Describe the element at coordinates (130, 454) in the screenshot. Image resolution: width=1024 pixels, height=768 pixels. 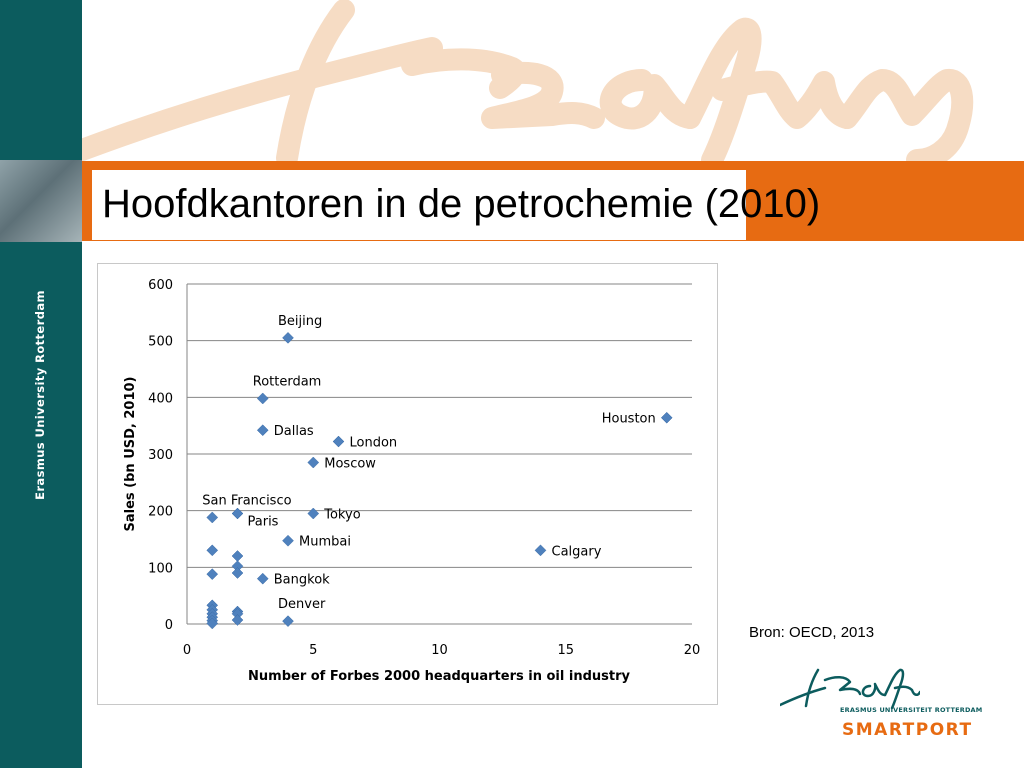
I see `y-axis-label: Sales (bn USD, 2010)` at that location.